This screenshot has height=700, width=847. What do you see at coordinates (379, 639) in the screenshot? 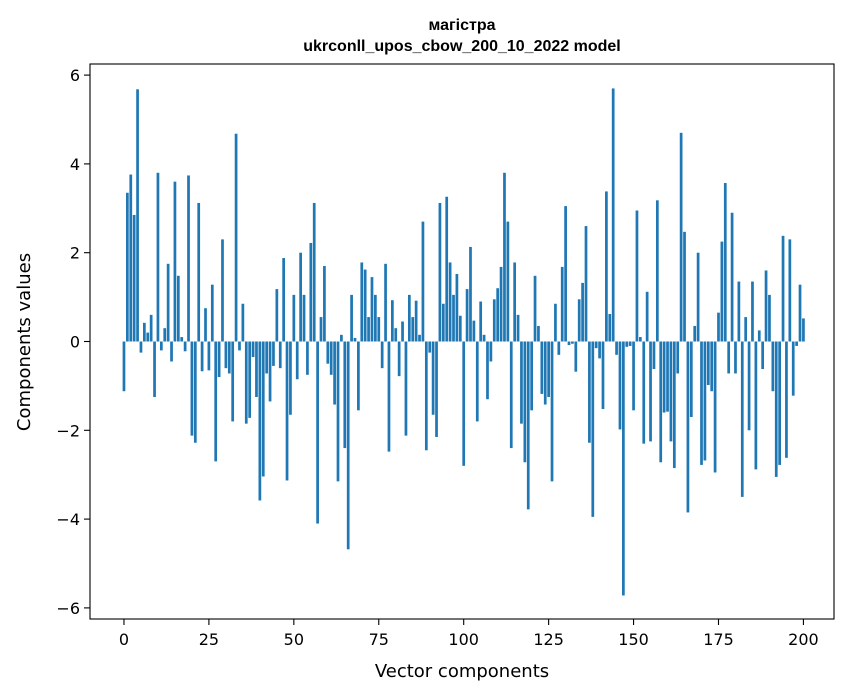
I see `x-tick-label: 75` at bounding box center [379, 639].